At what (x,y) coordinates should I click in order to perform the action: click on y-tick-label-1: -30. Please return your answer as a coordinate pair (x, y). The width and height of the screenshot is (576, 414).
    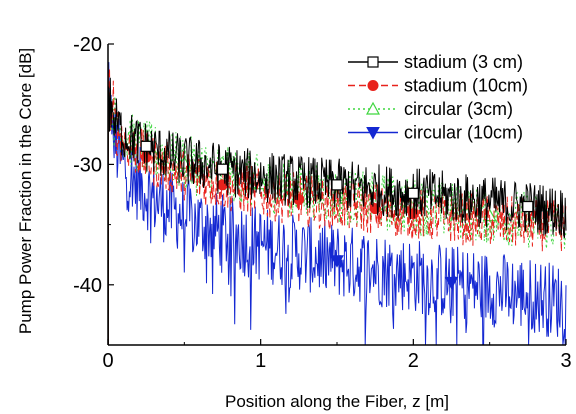
    Looking at the image, I should click on (87, 165).